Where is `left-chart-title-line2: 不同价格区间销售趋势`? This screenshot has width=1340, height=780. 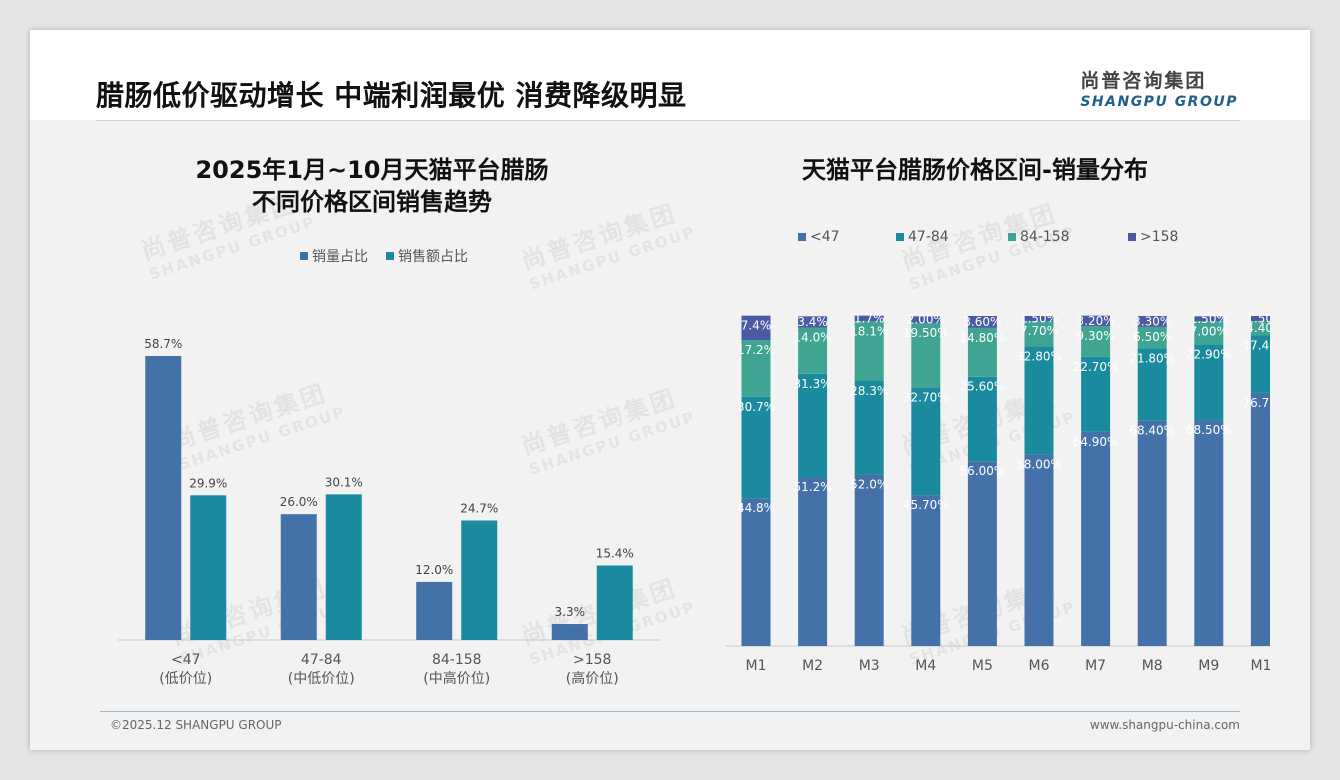
left-chart-title-line2: 不同价格区间销售趋势 is located at coordinates (372, 202).